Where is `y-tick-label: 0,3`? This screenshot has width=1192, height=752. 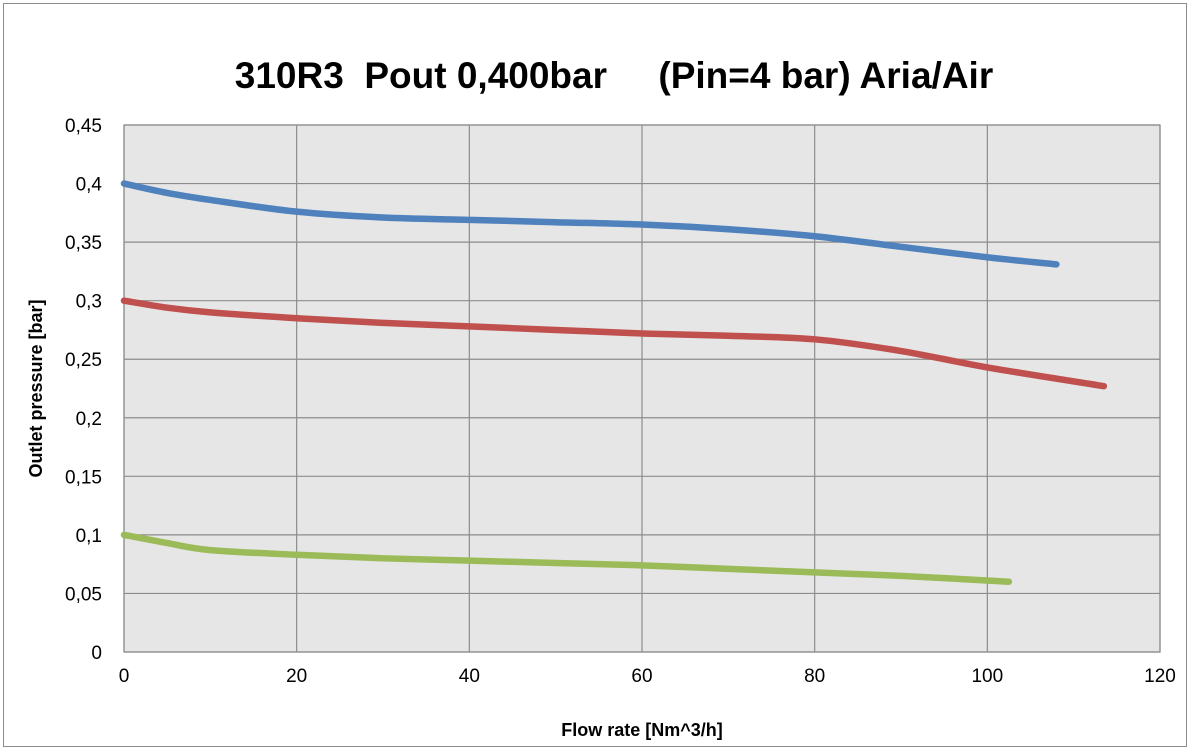 y-tick-label: 0,3 is located at coordinates (89, 302).